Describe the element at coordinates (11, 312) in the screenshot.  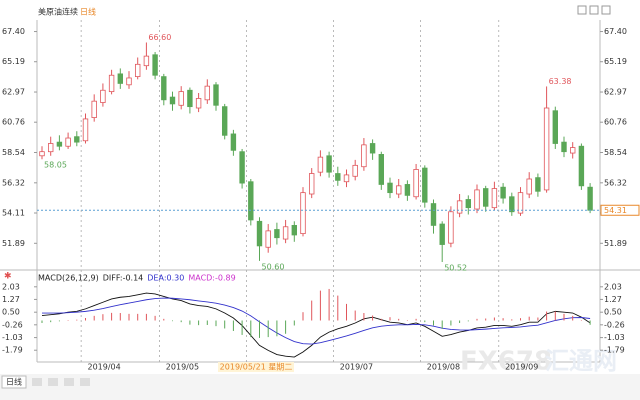
I see `y-tick-label: 0.50` at that location.